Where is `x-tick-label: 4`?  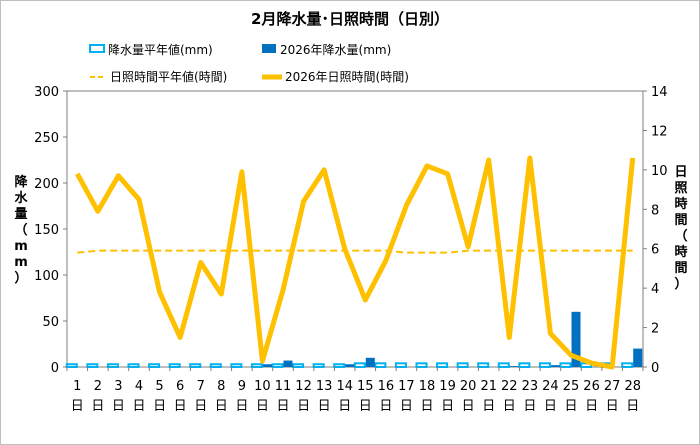
x-tick-label: 4 is located at coordinates (139, 386).